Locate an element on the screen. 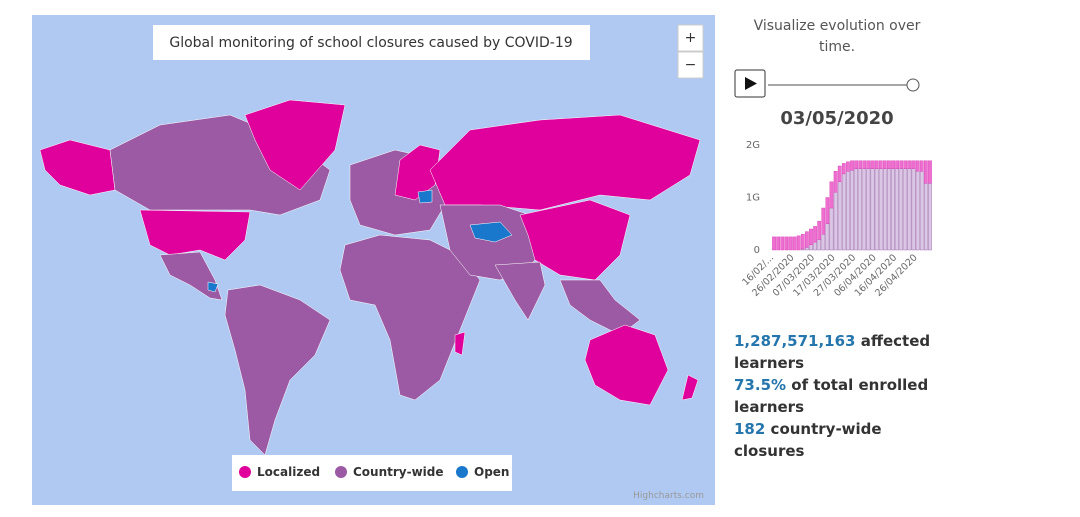 This screenshot has width=1080, height=517. zoom-out-button is located at coordinates (690, 65).